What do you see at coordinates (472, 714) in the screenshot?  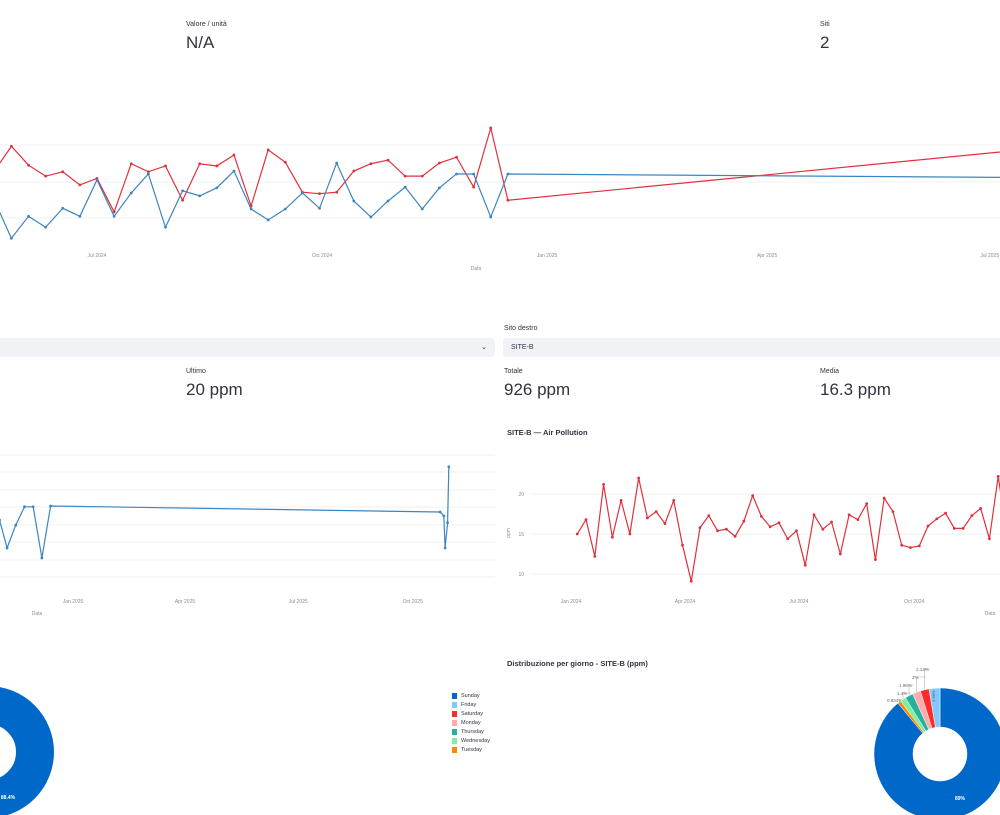 I see `legend-label: Saturday` at bounding box center [472, 714].